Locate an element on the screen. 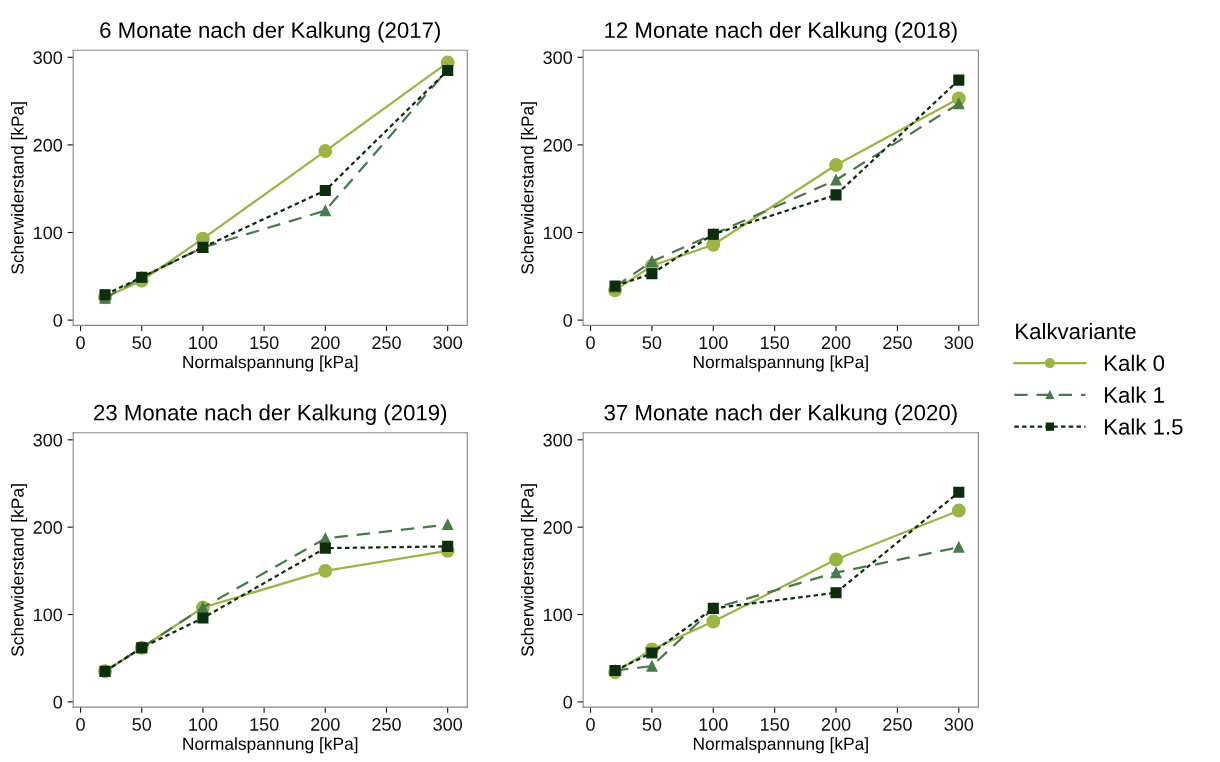  legend-title: Kalkvariante is located at coordinates (1076, 331).